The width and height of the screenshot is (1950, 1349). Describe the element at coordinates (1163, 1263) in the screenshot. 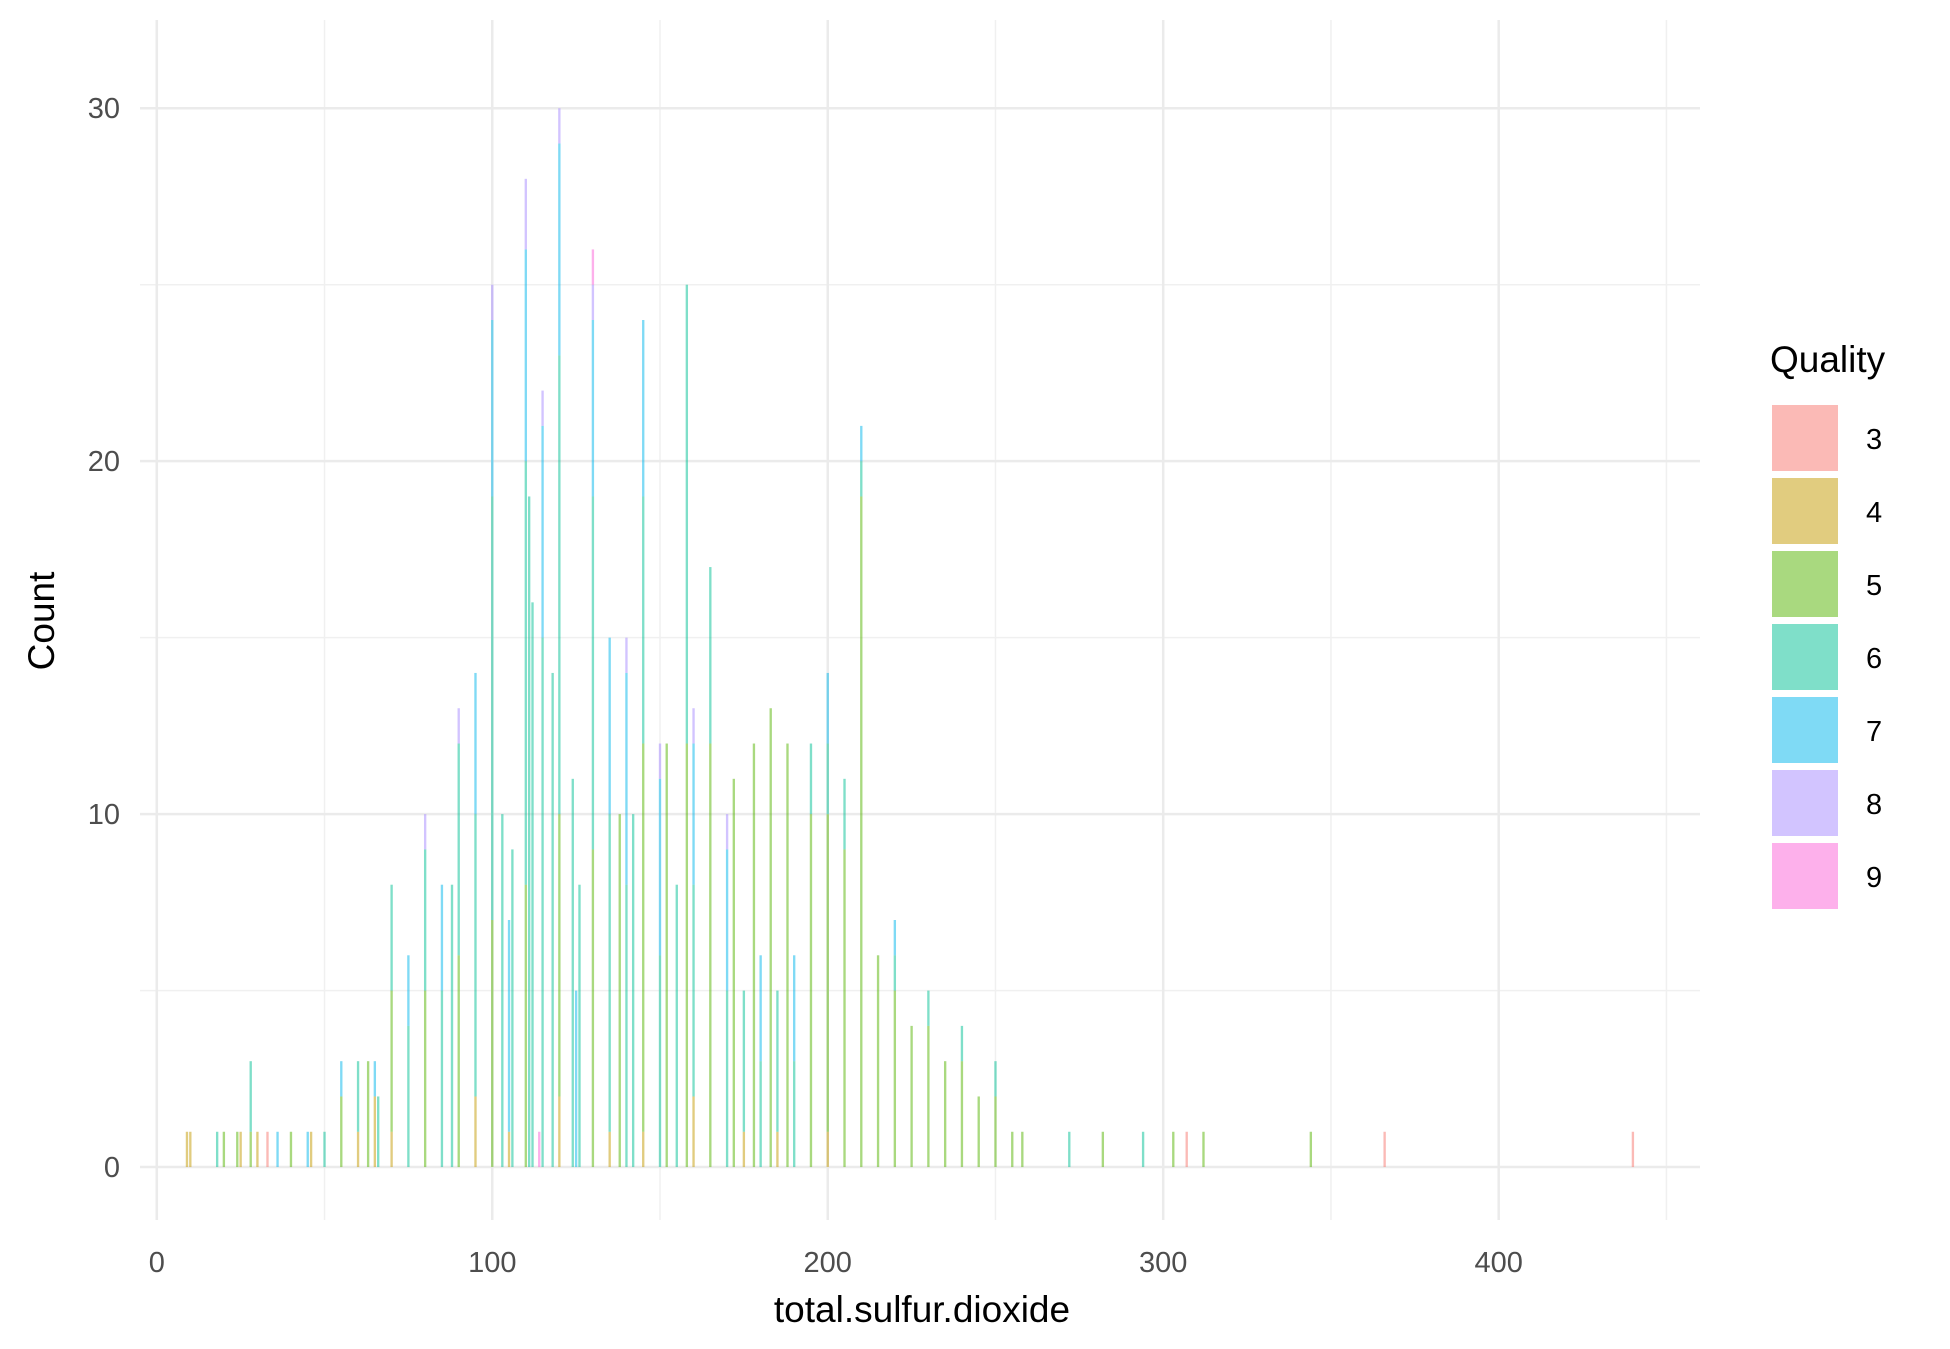

I see `x-tick-label: 300` at that location.